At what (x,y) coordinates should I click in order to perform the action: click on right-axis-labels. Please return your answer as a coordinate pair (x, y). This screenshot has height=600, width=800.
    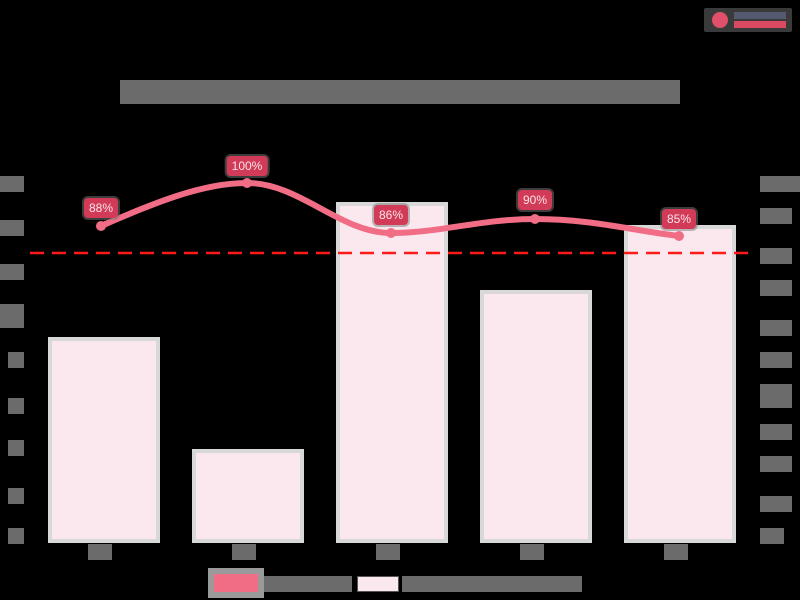
    Looking at the image, I should click on (780, 360).